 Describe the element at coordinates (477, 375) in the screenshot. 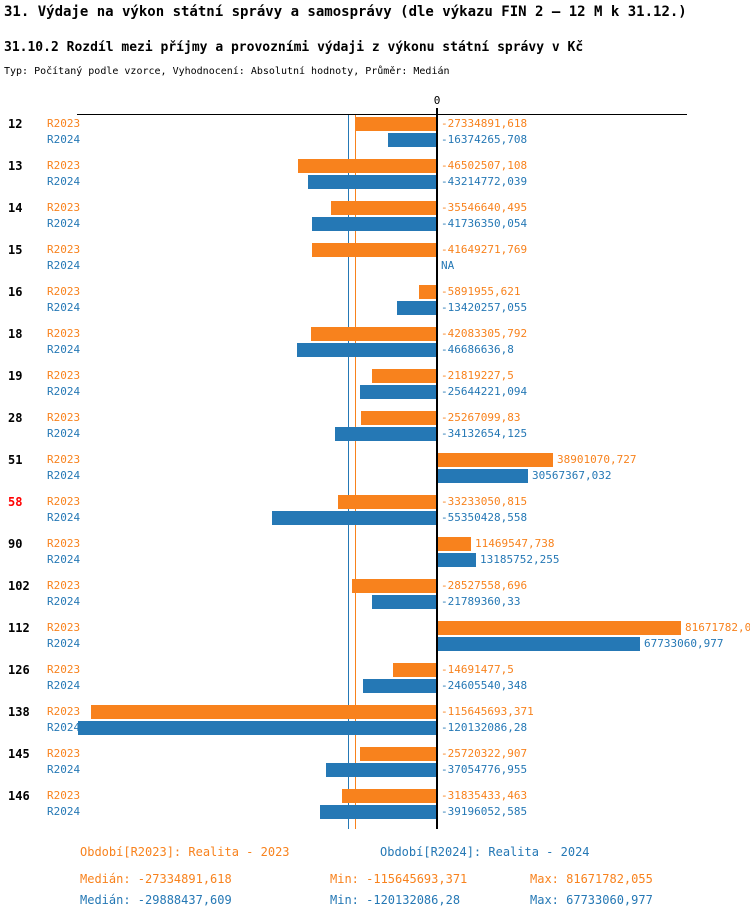

I see `value-label-r2023: -21819227,5` at that location.